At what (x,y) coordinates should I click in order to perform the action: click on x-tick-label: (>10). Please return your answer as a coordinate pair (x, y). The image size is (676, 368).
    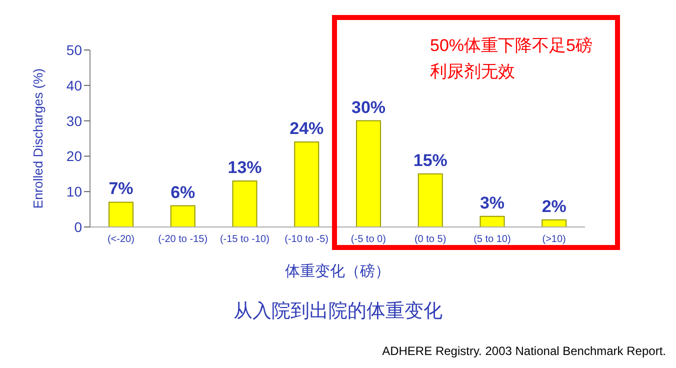
    Looking at the image, I should click on (554, 240).